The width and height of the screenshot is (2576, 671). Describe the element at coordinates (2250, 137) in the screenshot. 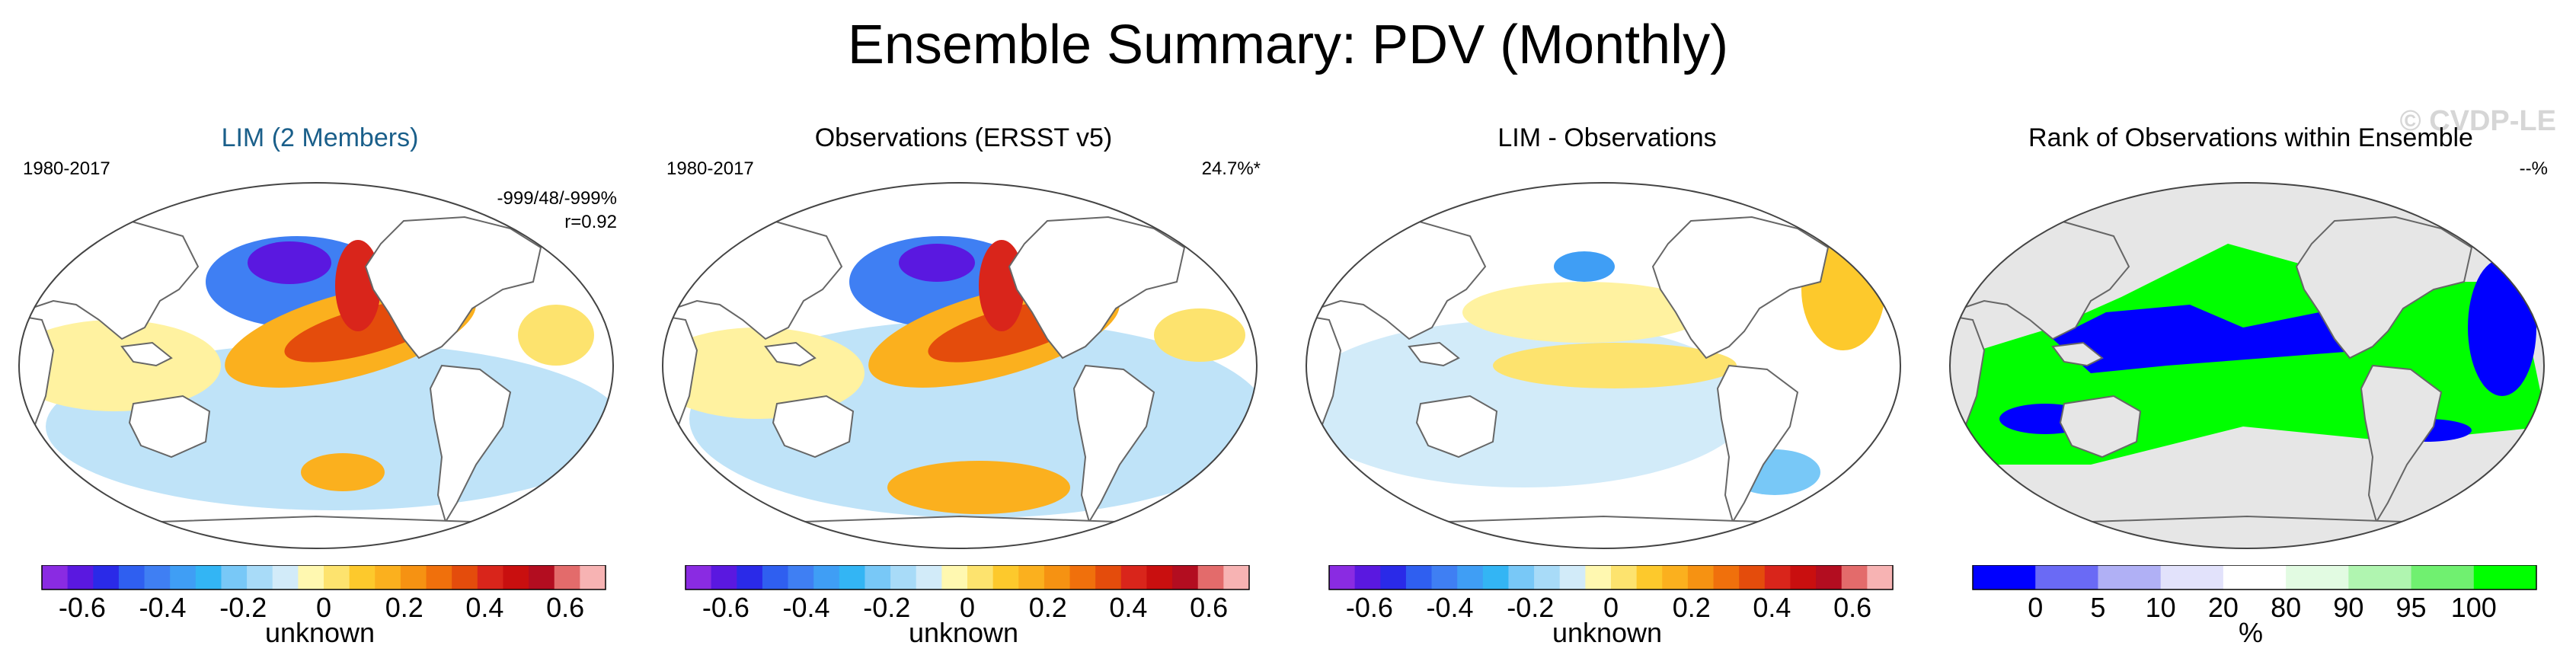

I see `panel-title: Rank of Observations within Ensemble` at that location.